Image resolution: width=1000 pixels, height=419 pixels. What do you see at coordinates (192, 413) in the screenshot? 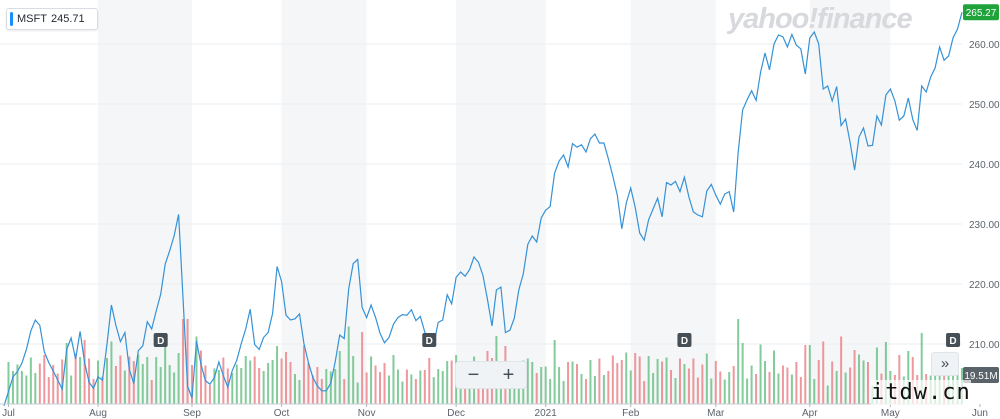
I see `x-tick-label: Sep` at bounding box center [192, 413].